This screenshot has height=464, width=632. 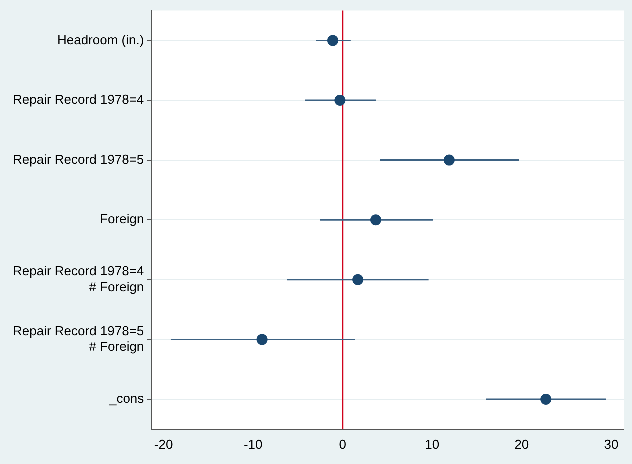 What do you see at coordinates (100, 40) in the screenshot?
I see `y-tick-label: Headroom (in.)` at bounding box center [100, 40].